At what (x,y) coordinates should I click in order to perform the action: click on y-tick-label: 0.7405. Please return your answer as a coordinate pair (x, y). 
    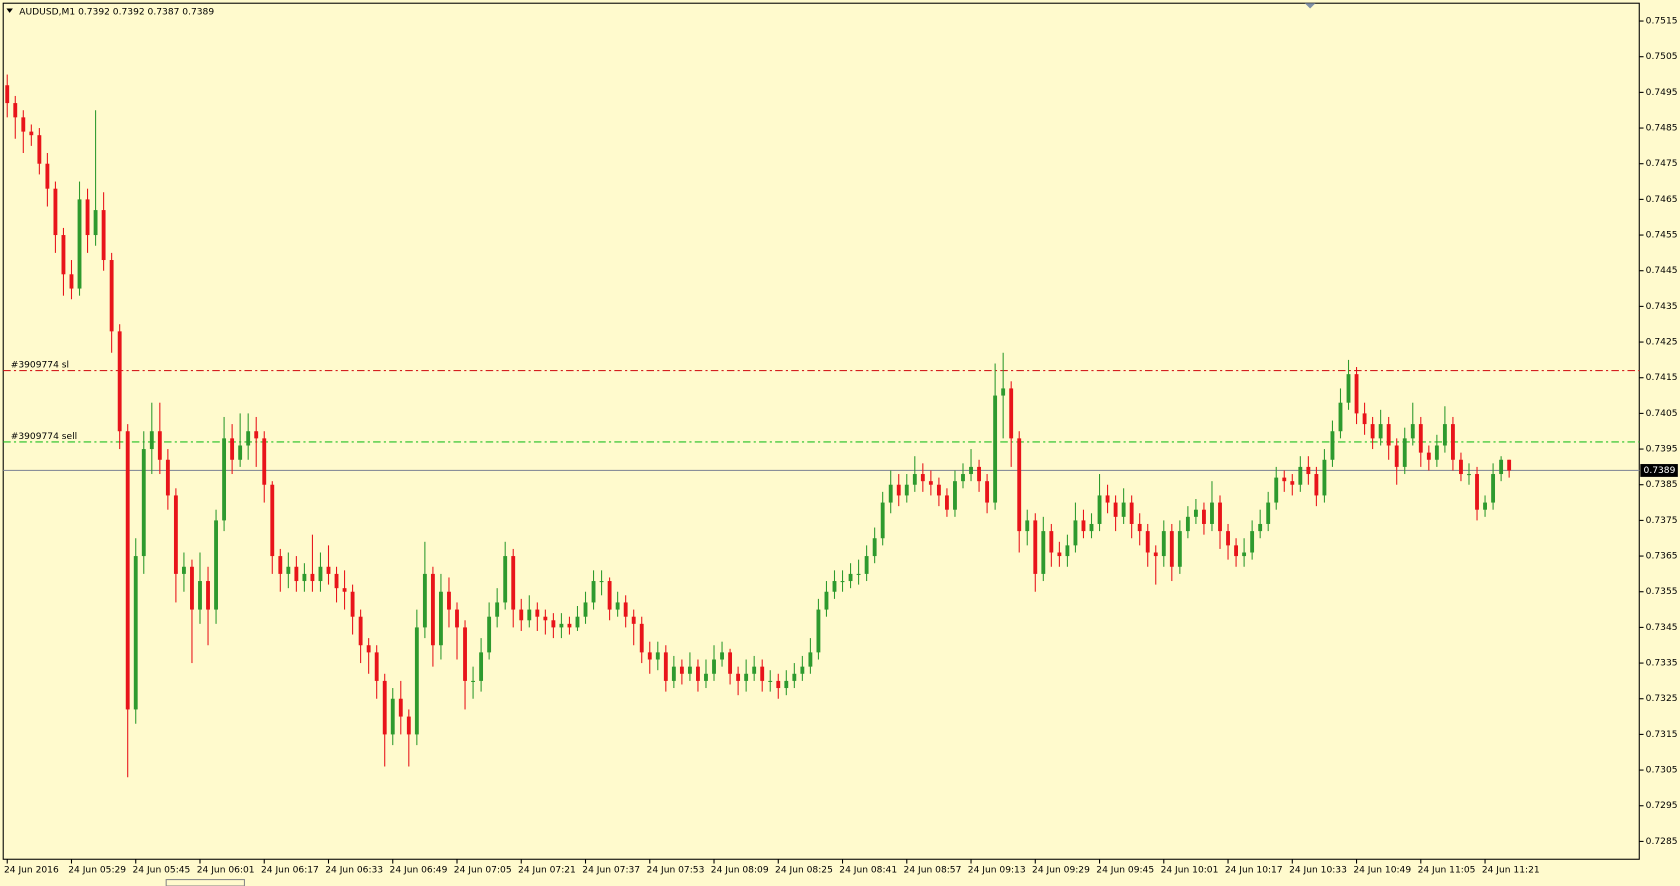
    Looking at the image, I should click on (1662, 414).